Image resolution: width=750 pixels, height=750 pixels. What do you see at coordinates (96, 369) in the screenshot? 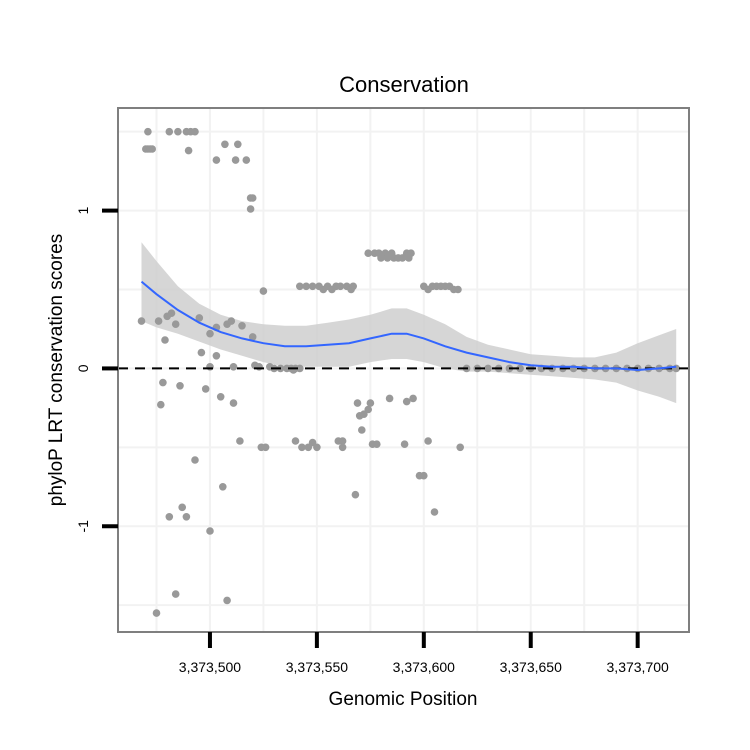
I see `y-axis: -1 0 1` at bounding box center [96, 369].